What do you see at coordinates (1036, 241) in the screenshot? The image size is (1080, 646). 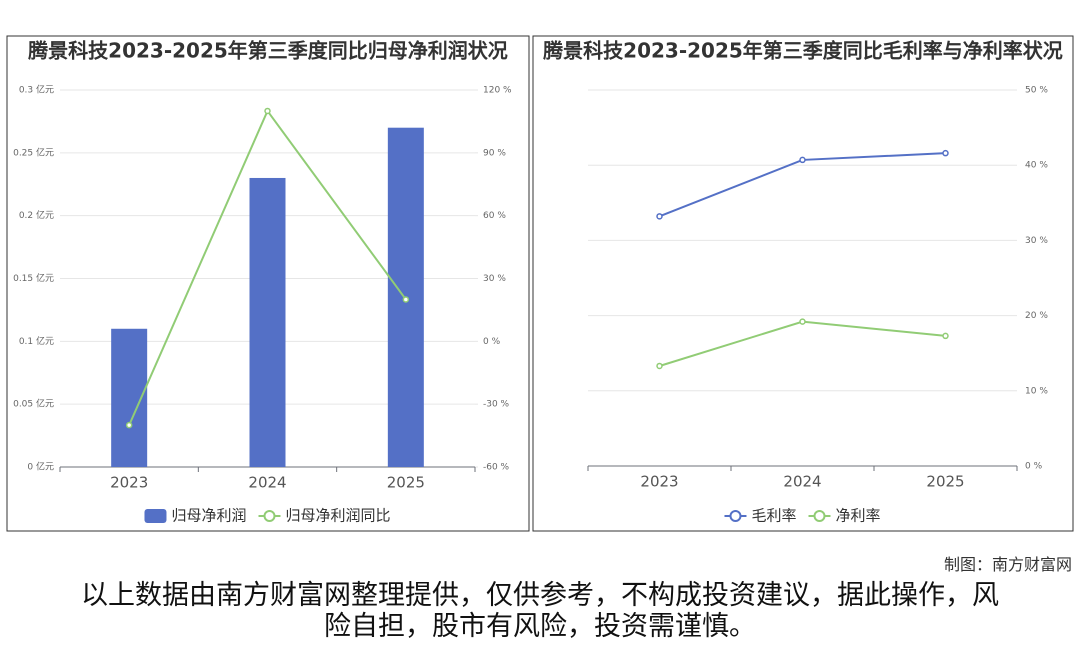 I see `y-tick-label: 30 %` at bounding box center [1036, 241].